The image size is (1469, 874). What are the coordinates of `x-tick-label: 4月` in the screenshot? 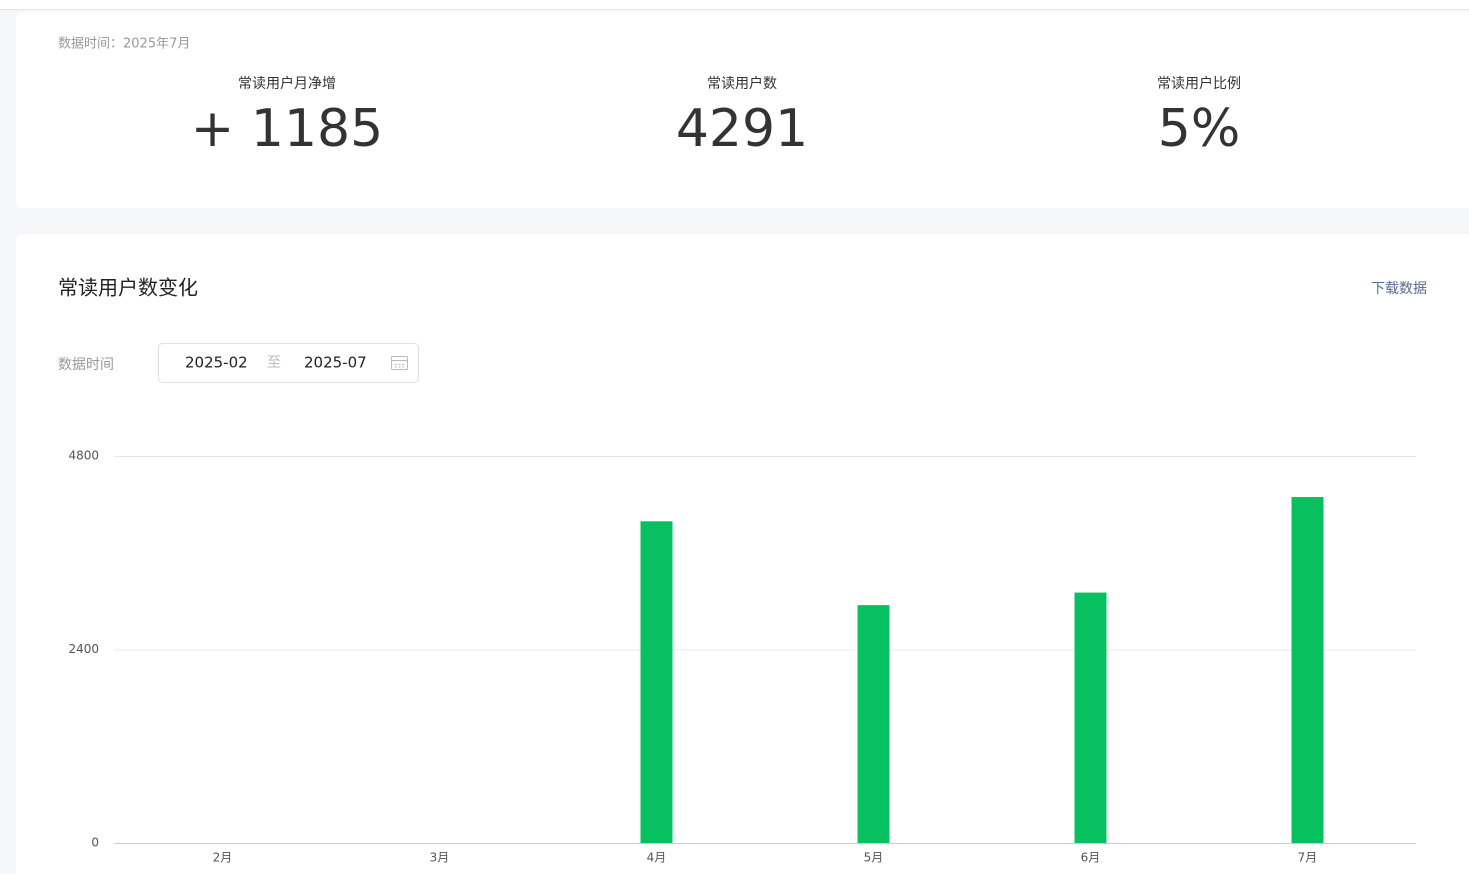 It's located at (657, 858).